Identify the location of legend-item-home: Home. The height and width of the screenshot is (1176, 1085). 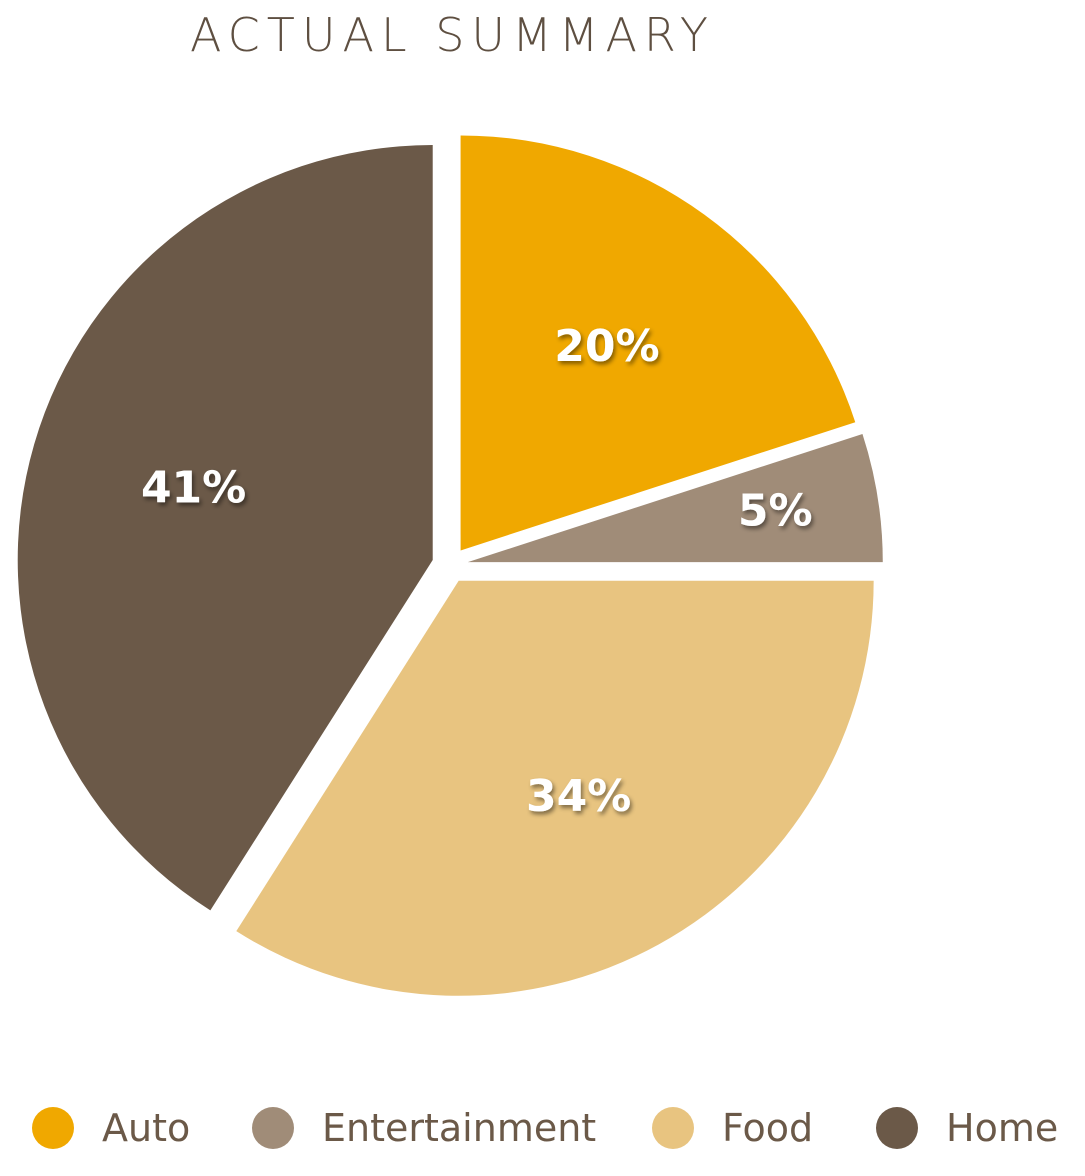
(967, 1128).